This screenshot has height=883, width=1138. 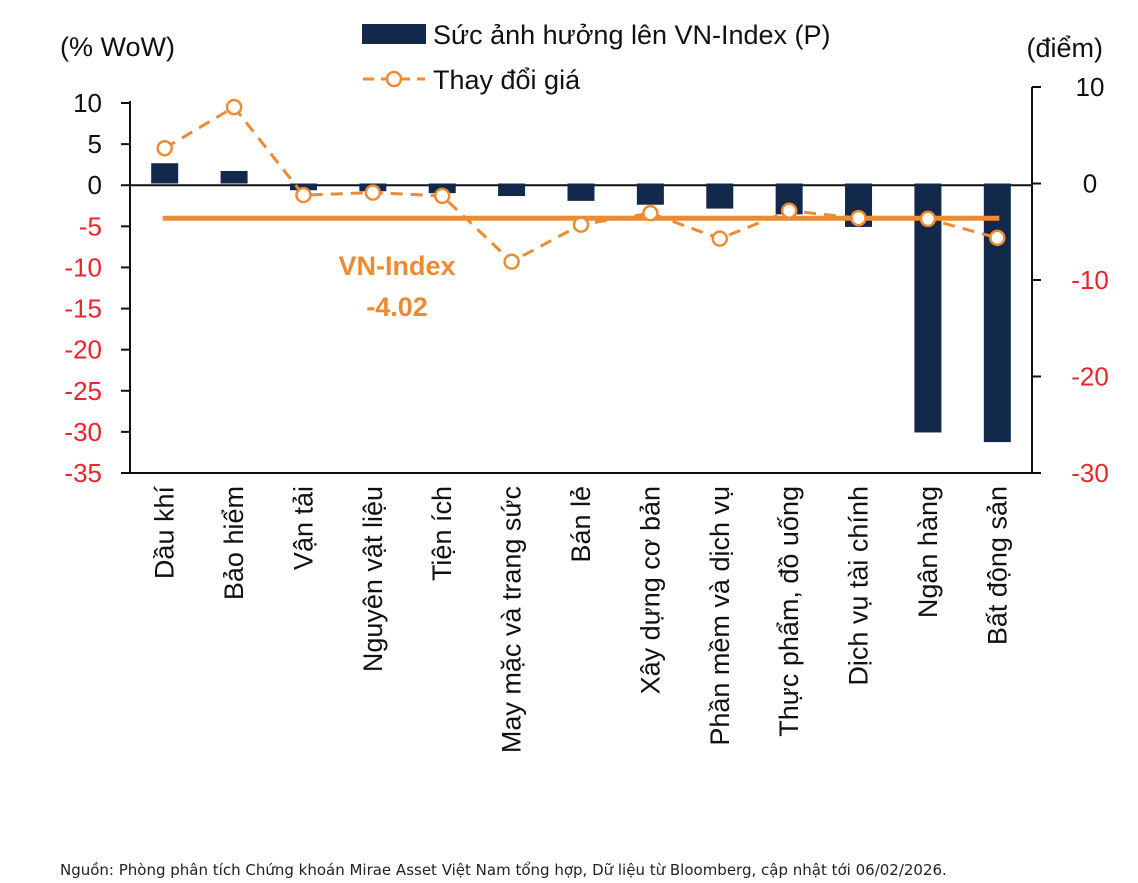 What do you see at coordinates (396, 266) in the screenshot?
I see `vnindex-label: VN-Index` at bounding box center [396, 266].